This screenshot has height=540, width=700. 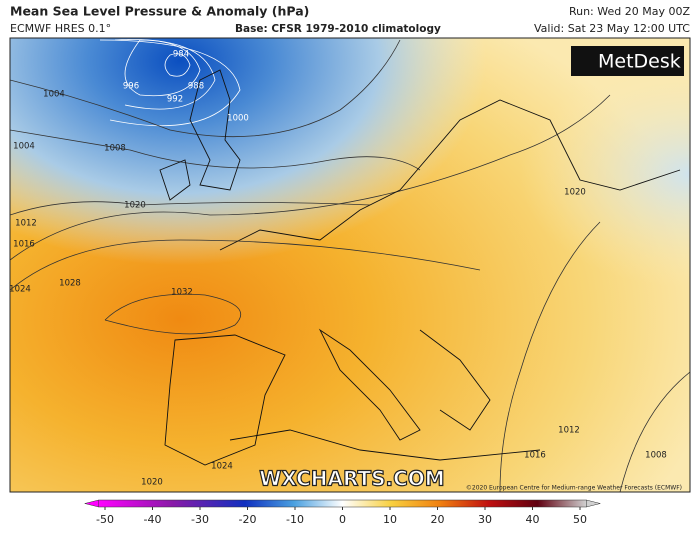 What do you see at coordinates (485, 519) in the screenshot?
I see `colorbar-tick-label: 30` at bounding box center [485, 519].